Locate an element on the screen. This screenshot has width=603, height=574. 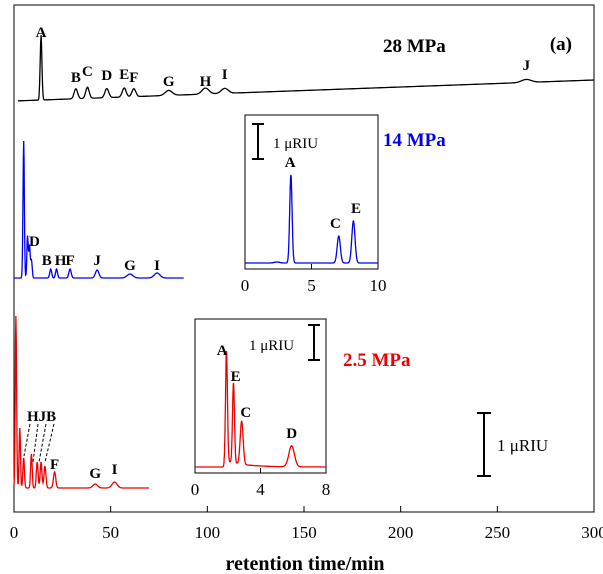
inset-2-5-mpa-frame is located at coordinates (260, 396).